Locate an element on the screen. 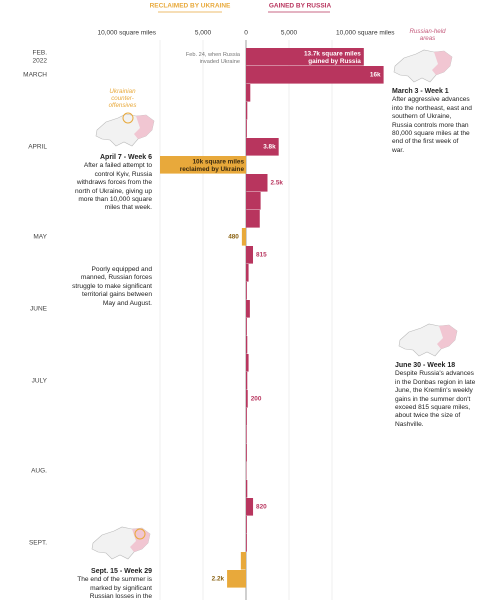 Image resolution: width=497 pixels, height=602 pixels. value-label: 2.2k is located at coordinates (218, 579).